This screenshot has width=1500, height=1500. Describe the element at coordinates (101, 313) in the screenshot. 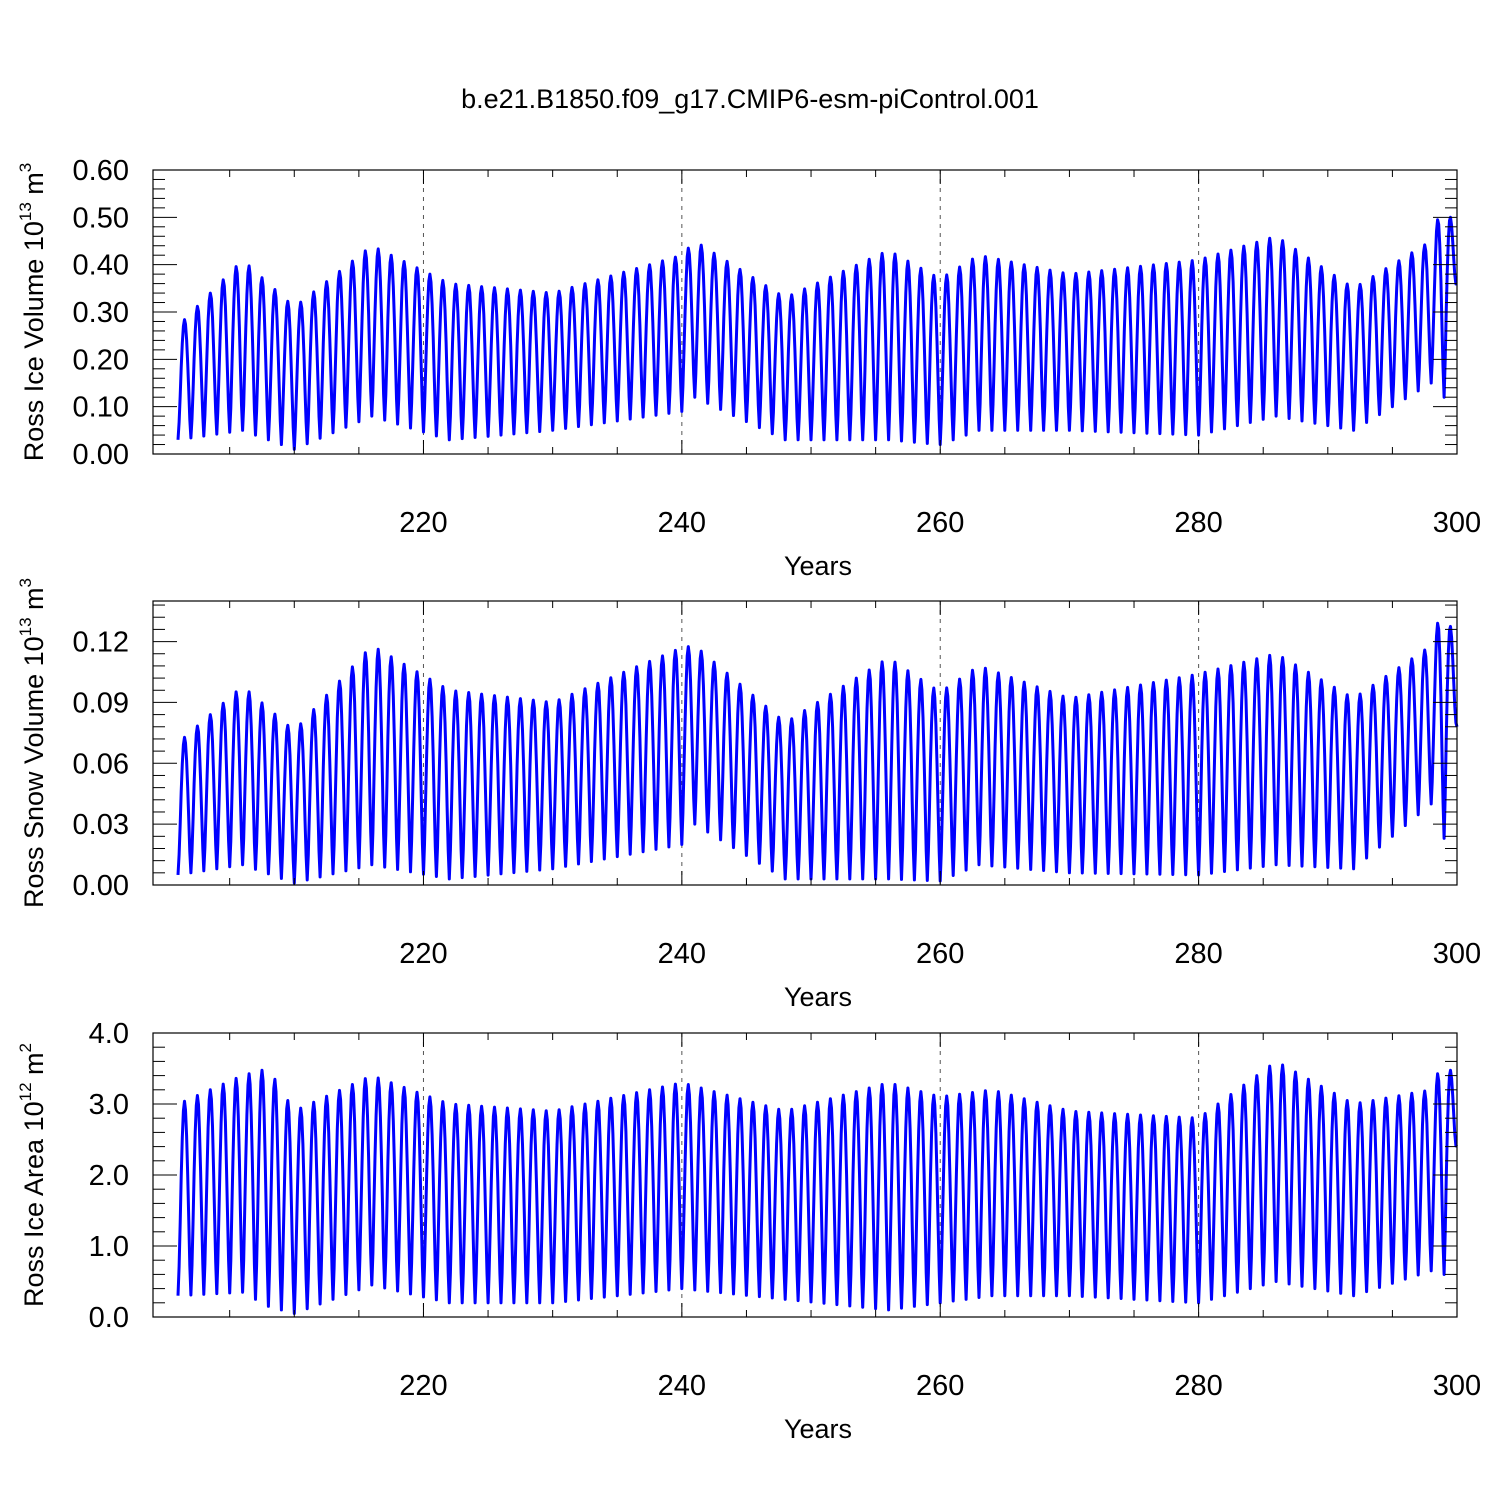

I see `y-tick-label: 0.30` at that location.